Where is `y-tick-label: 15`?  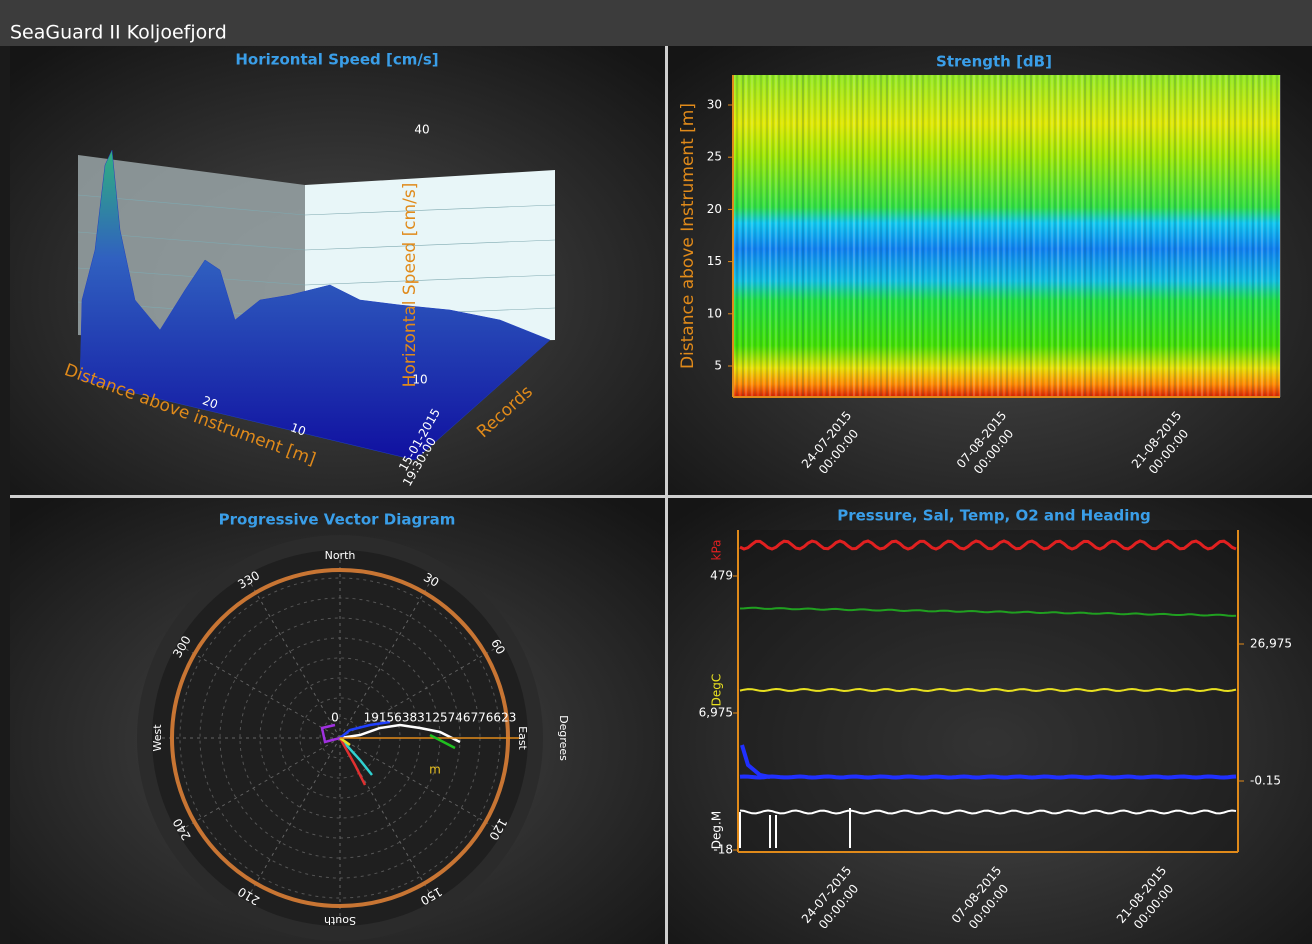
y-tick-label: 15 is located at coordinates (714, 261).